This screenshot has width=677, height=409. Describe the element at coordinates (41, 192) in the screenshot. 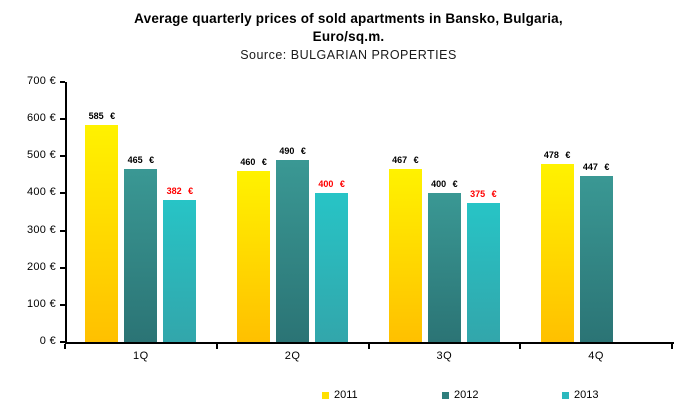

I see `y-tick-label: 400 €` at that location.